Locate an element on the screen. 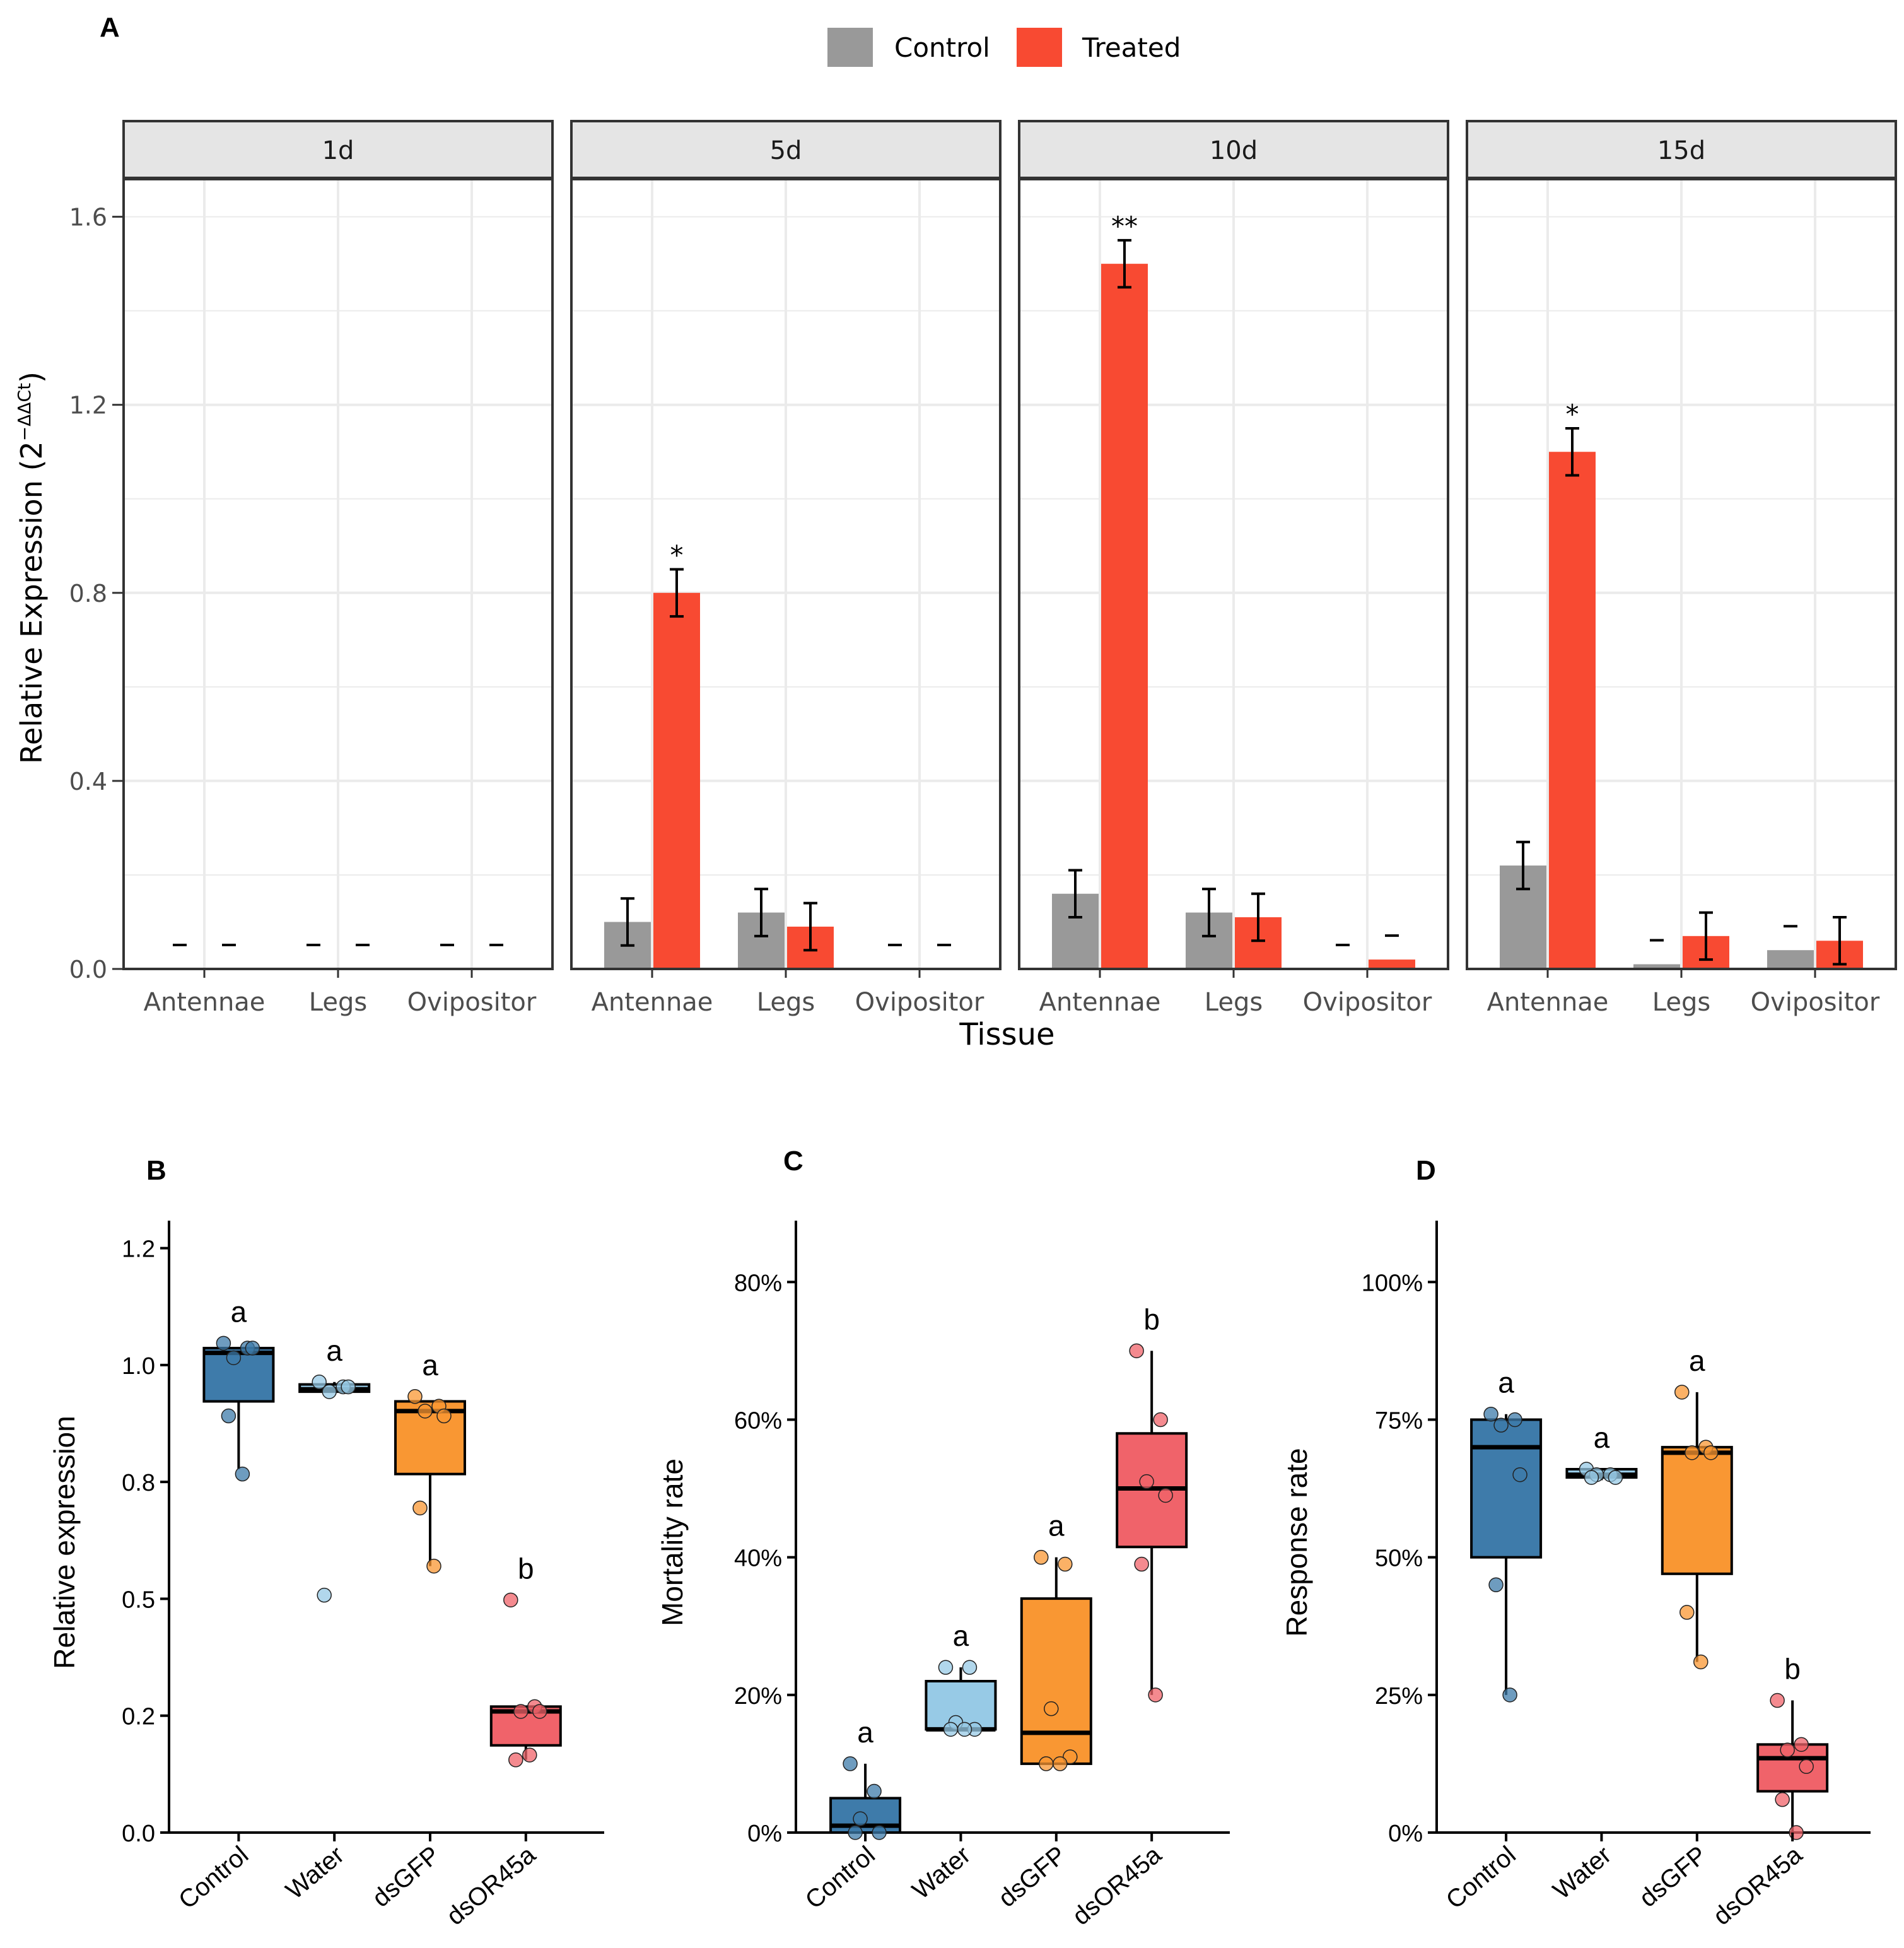 The image size is (1904, 1948). panel-c-ytick-label: 60% is located at coordinates (758, 1420).